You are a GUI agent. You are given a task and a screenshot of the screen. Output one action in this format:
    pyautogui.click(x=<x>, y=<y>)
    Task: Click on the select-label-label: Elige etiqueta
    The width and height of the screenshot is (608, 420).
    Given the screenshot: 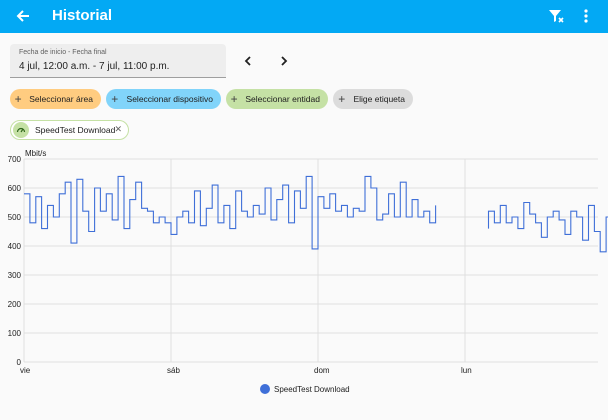 What is the action you would take?
    pyautogui.click(x=379, y=99)
    